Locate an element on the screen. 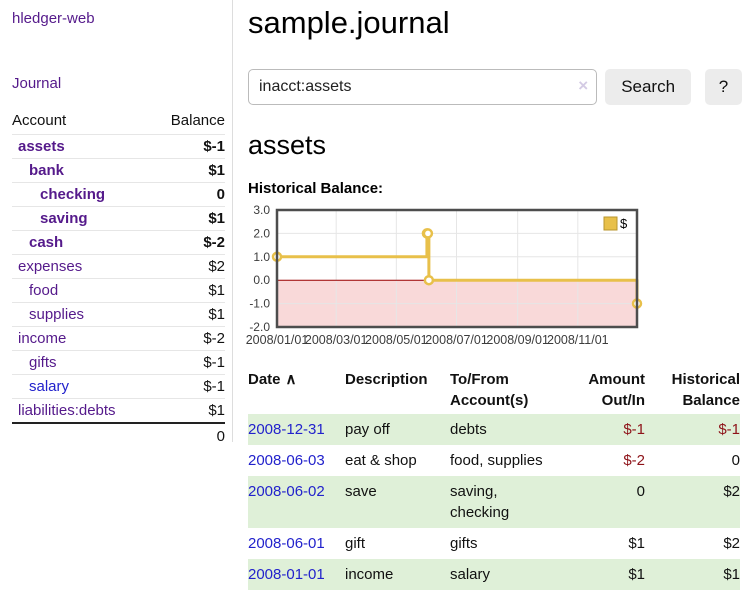 The height and width of the screenshot is (590, 742). account-row: salary $-1 is located at coordinates (118, 386).